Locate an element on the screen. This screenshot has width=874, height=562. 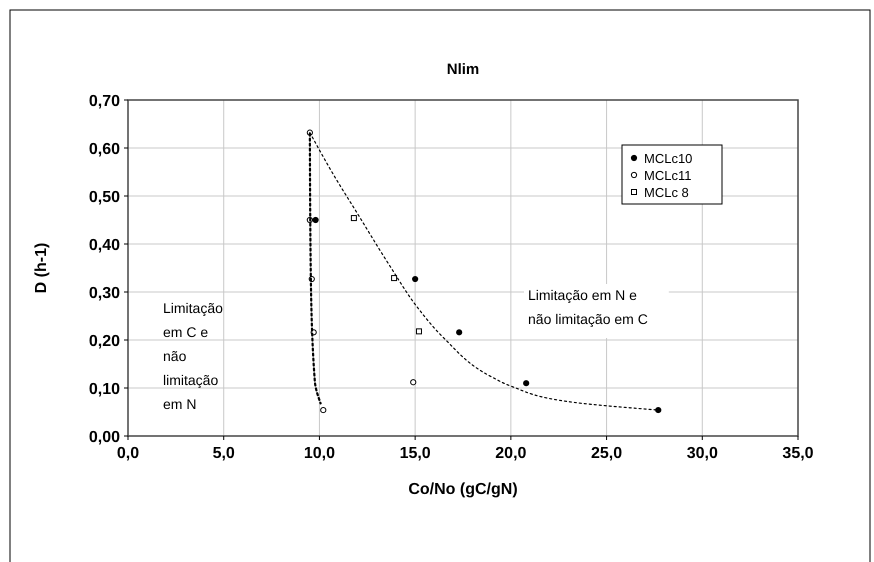
x-tick-label: 15,0 is located at coordinates (415, 453).